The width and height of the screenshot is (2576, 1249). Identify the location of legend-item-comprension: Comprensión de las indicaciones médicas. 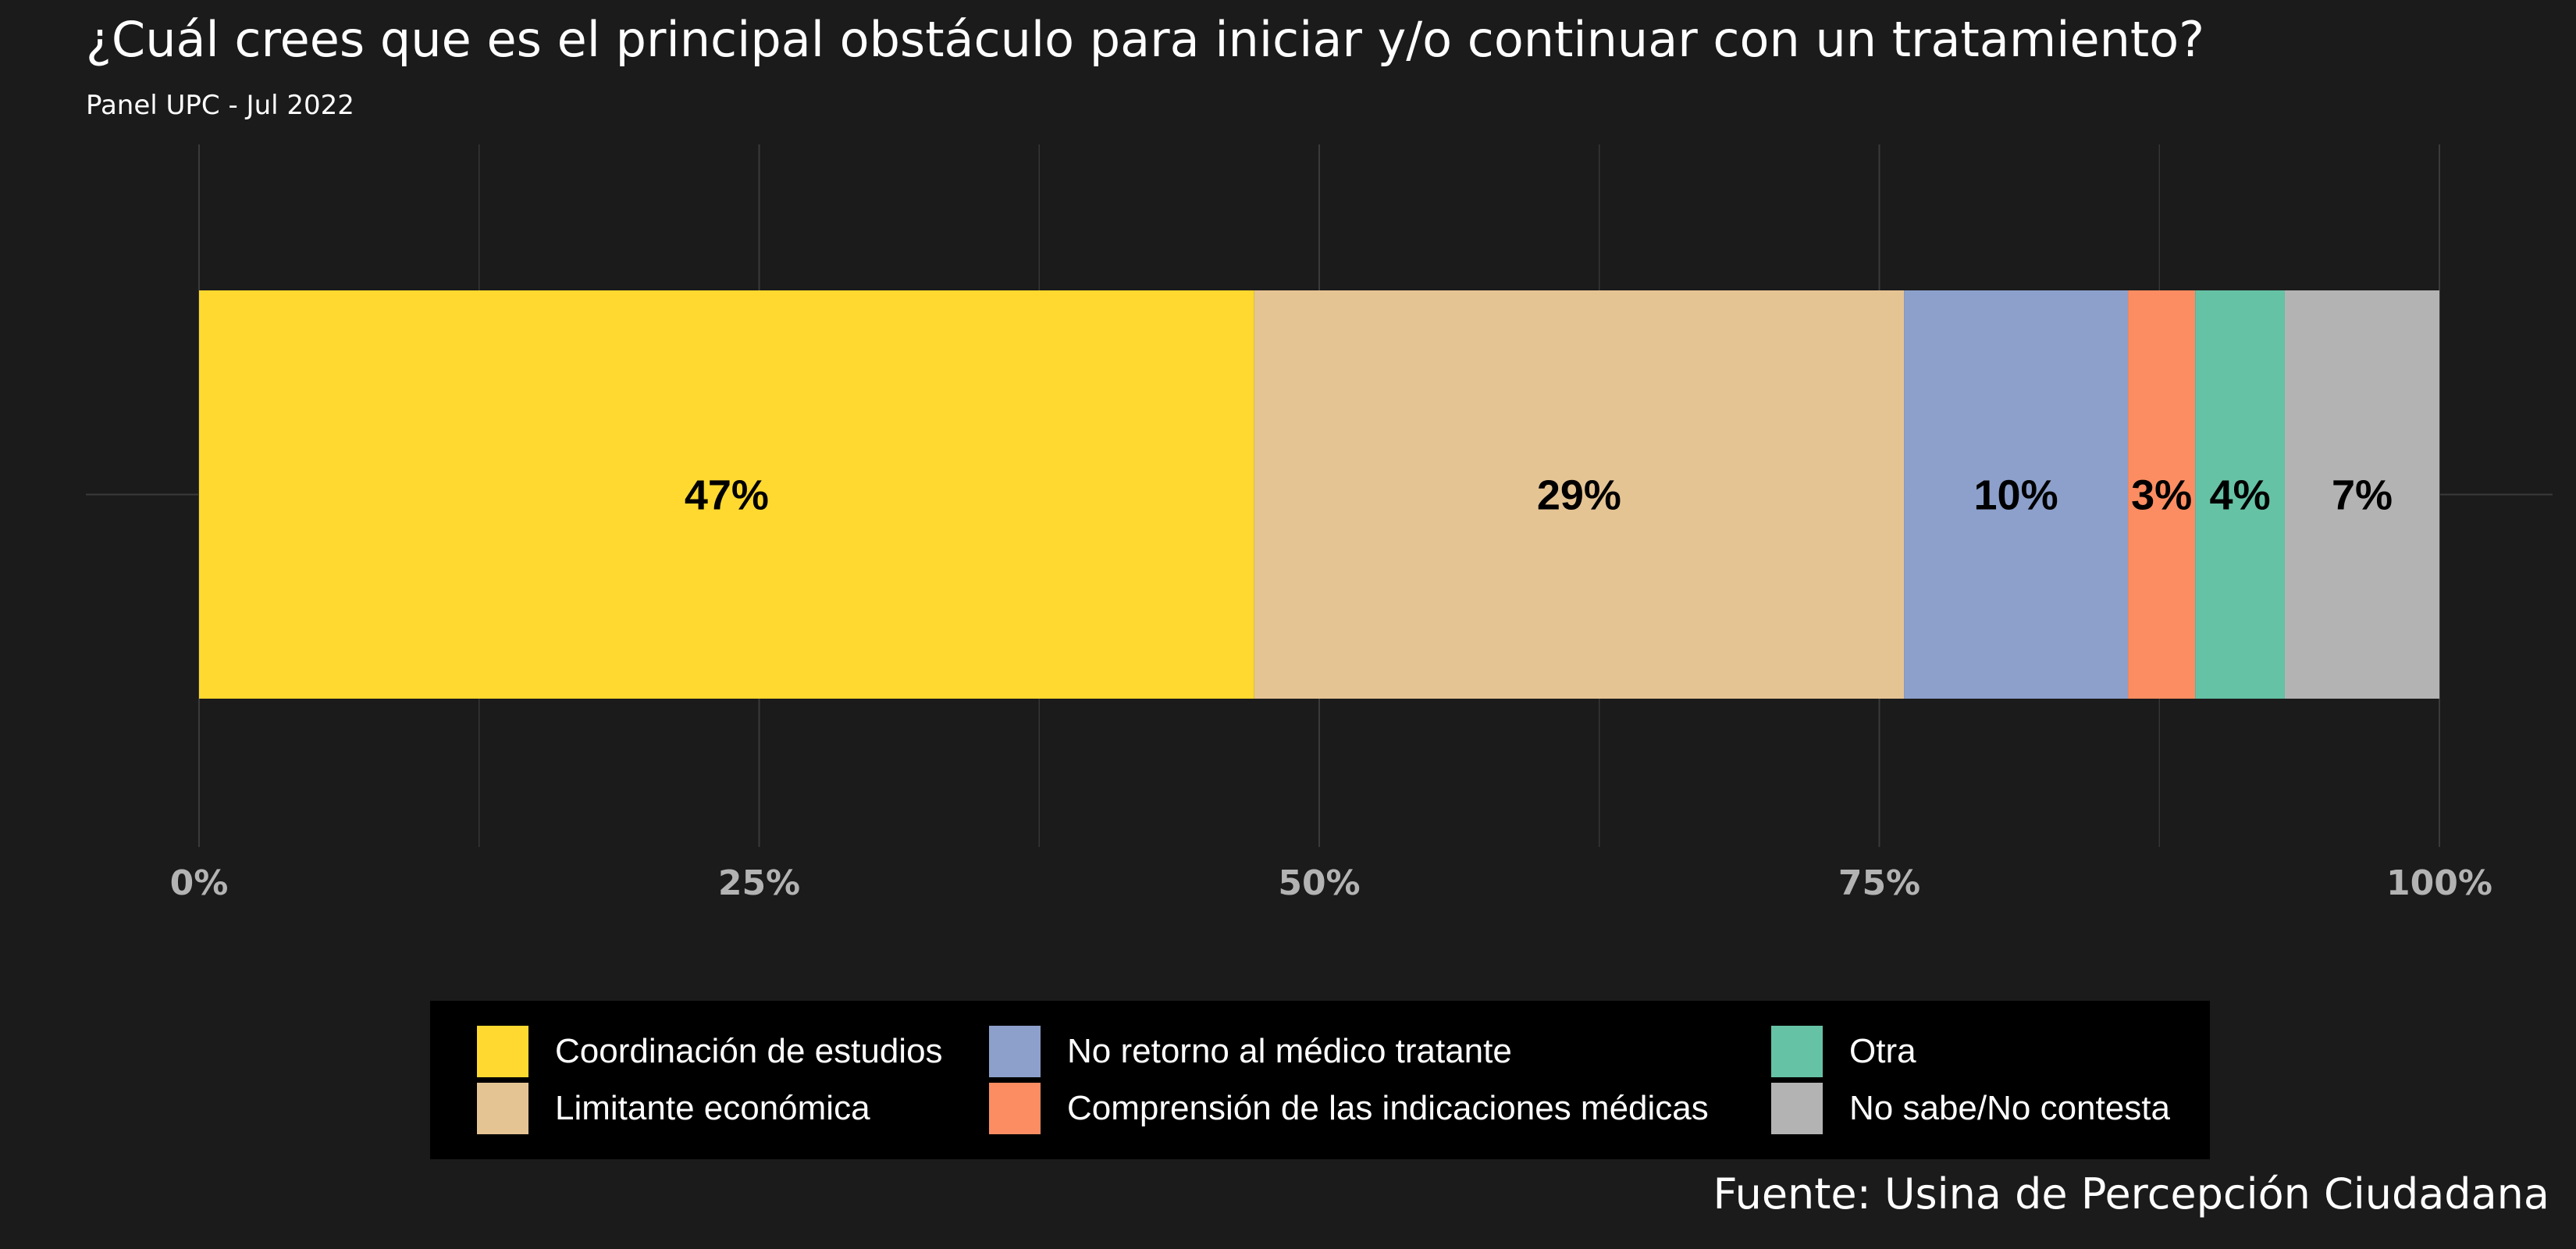
(1349, 1108).